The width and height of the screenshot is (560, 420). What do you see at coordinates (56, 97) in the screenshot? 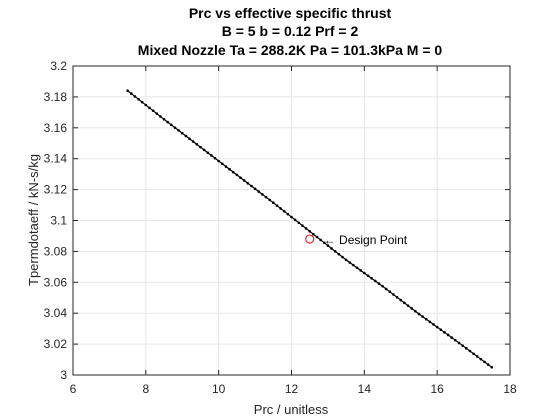
I see `y-tick-label: 3.18` at bounding box center [56, 97].